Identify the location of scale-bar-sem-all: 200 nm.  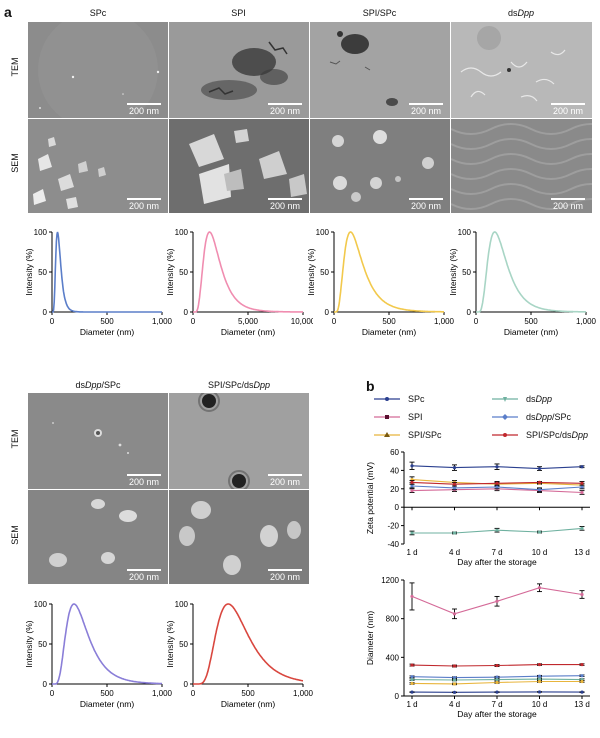
(285, 575).